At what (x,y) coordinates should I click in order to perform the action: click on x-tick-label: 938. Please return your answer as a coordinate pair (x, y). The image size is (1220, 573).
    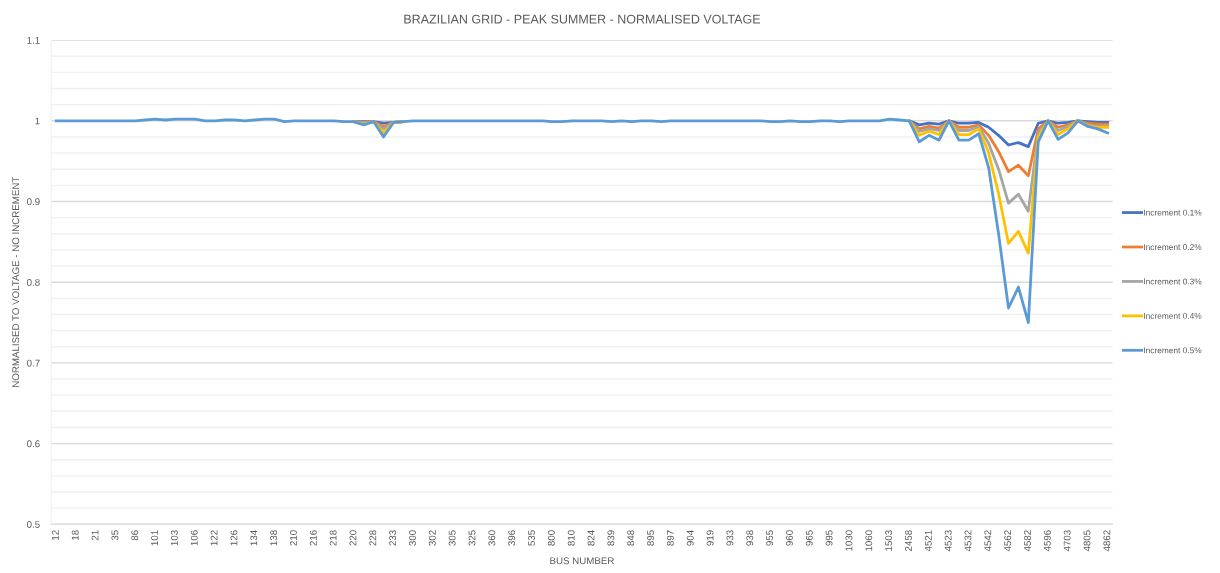
    Looking at the image, I should click on (750, 538).